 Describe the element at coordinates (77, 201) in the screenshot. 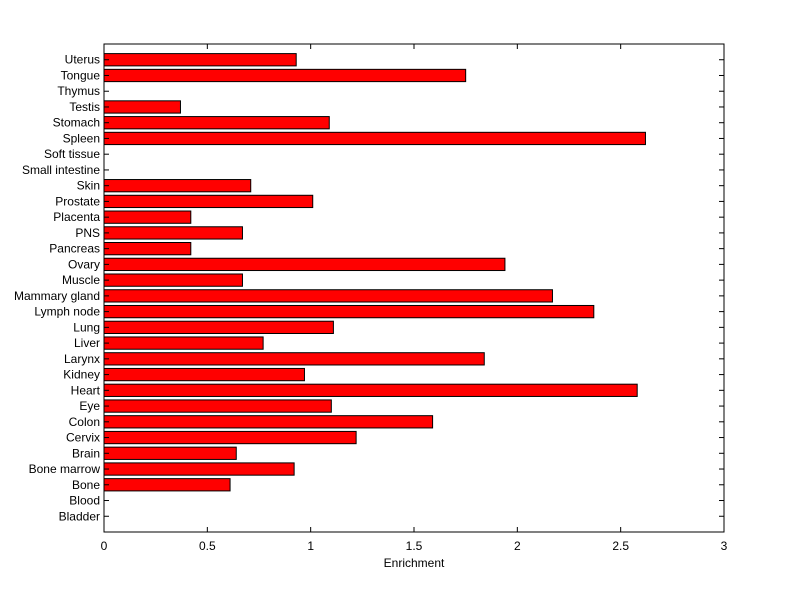

I see `y-tick-label: Prostate` at that location.